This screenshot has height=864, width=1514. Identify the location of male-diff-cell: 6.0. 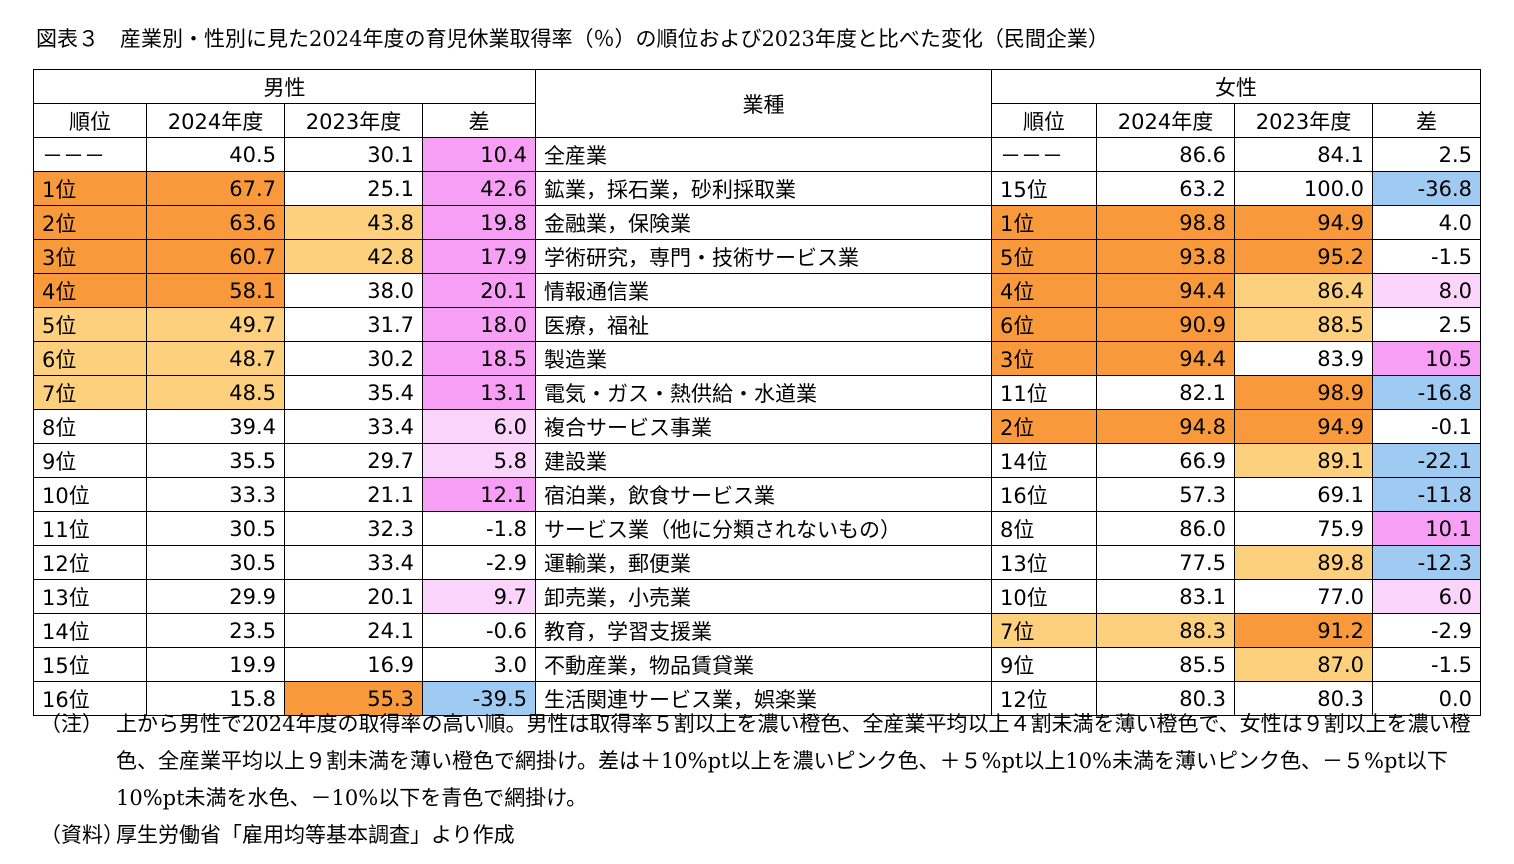
(479, 426).